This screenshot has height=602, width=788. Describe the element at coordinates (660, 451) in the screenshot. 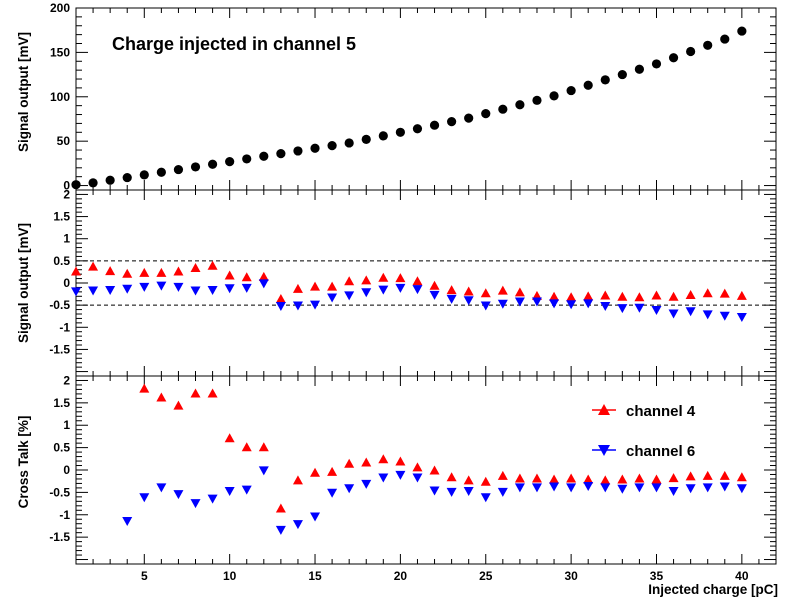

I see `legend-label-channel-6: channel 6` at that location.